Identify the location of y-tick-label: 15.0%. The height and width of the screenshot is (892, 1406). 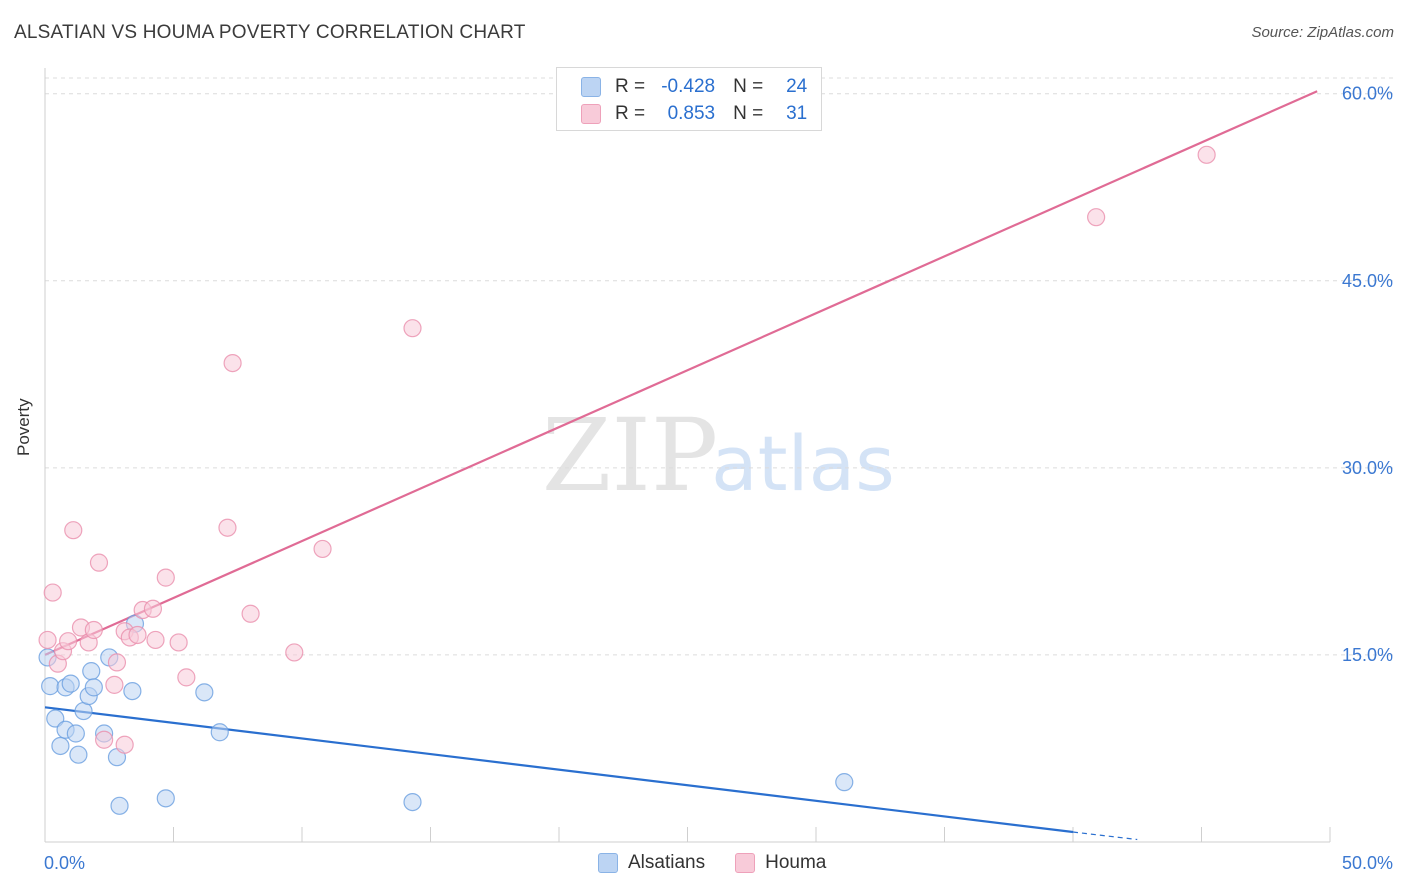
(1367, 655).